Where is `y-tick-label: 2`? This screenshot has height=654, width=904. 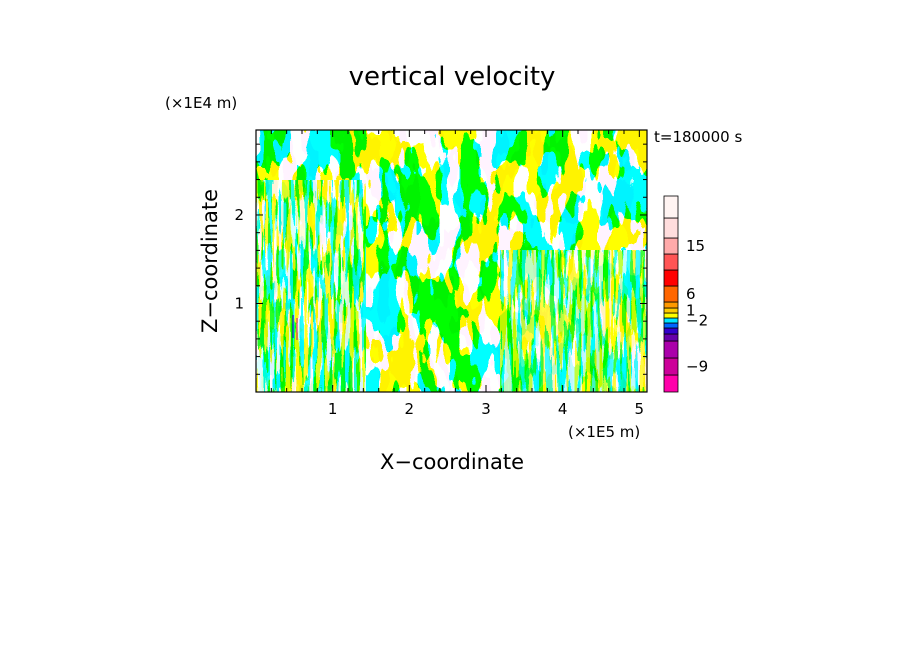
y-tick-label: 2 is located at coordinates (239, 215).